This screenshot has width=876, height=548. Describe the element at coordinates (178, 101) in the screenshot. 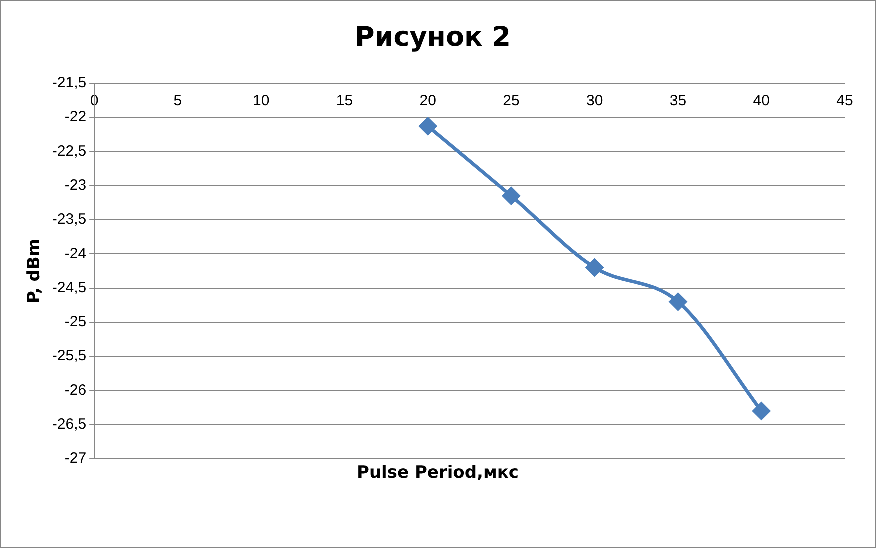

I see `x-tick-label: 5` at that location.